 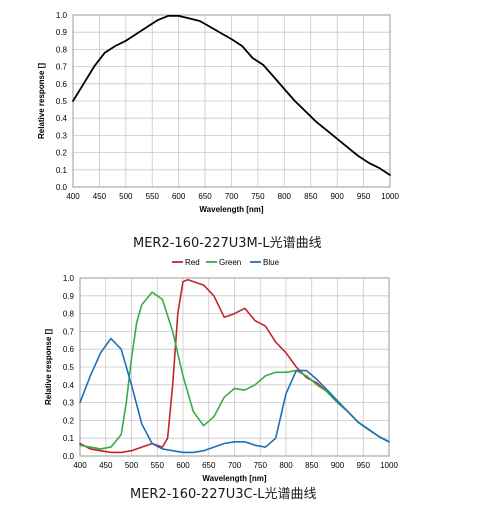 I want to click on legend-label-blue: Blue, so click(x=271, y=262).